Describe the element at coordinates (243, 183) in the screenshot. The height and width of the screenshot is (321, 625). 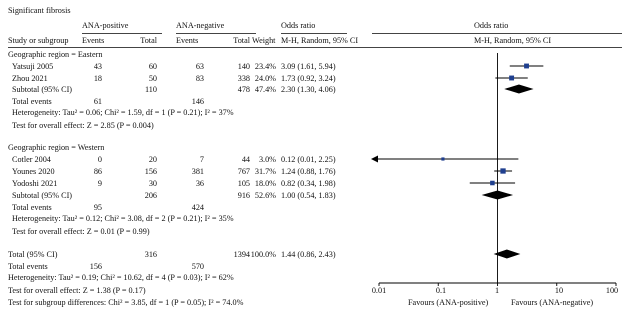
I see `neg-total: 105` at that location.